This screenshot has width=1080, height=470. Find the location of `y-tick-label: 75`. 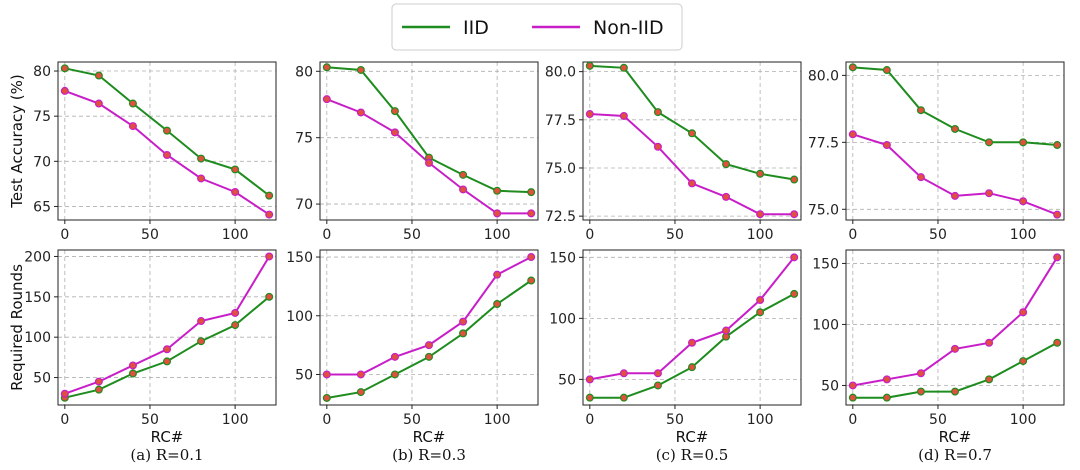

y-tick-label: 75 is located at coordinates (42, 117).